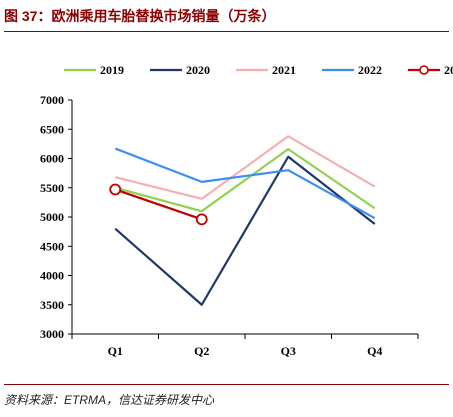 The height and width of the screenshot is (417, 453). Describe the element at coordinates (288, 351) in the screenshot. I see `x-tick-label: Q3` at that location.